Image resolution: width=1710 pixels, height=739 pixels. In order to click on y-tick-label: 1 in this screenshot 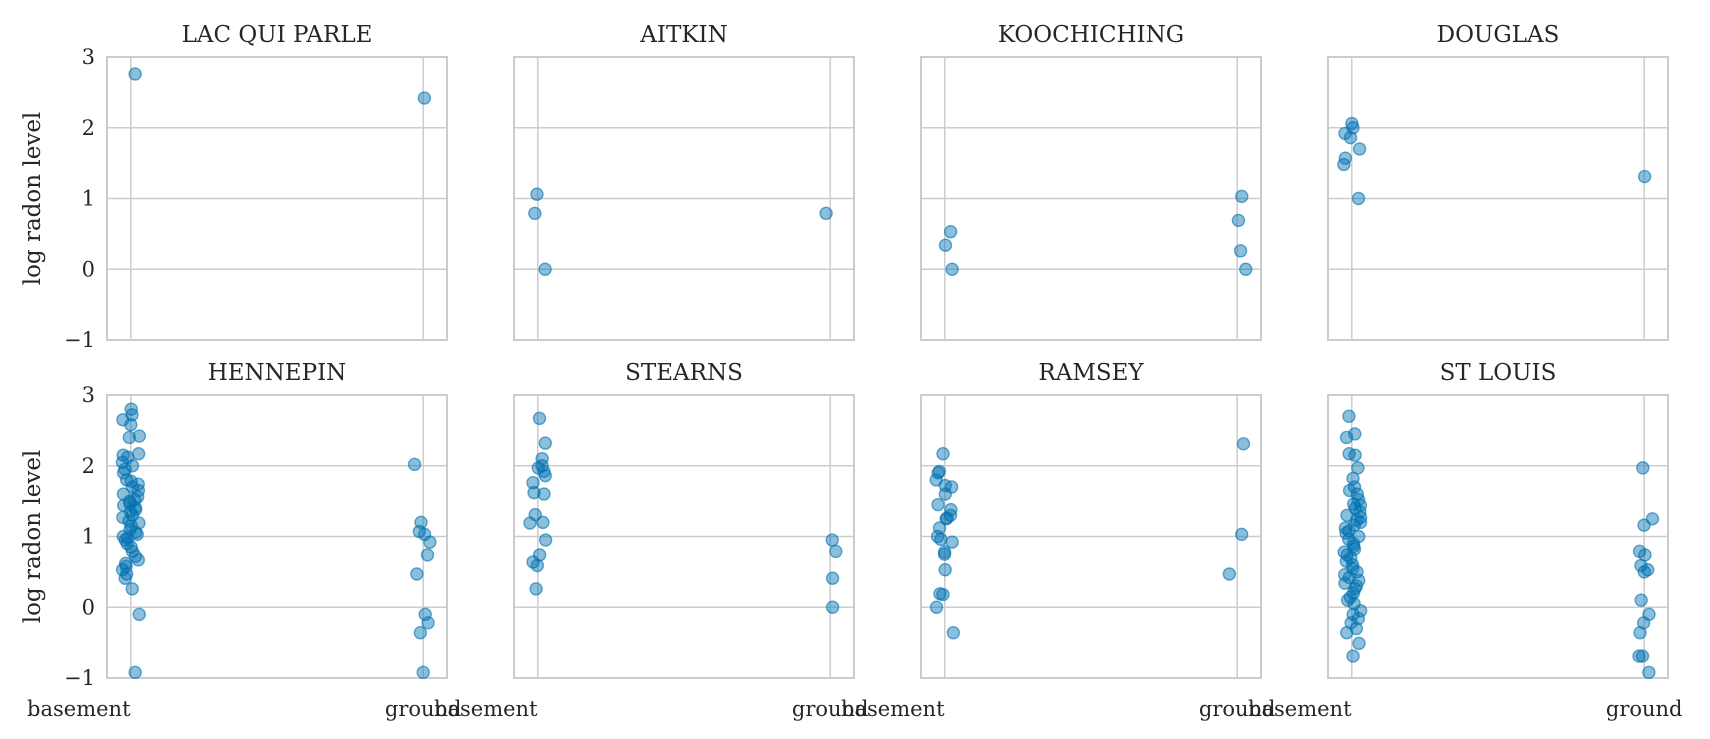, I will do `click(88, 537)`.